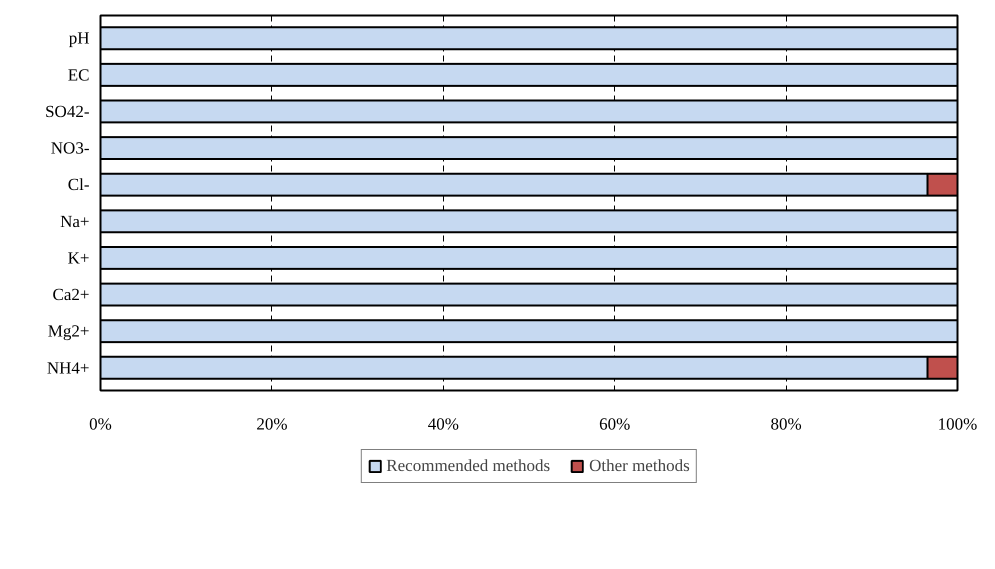 This screenshot has height=569, width=995. What do you see at coordinates (68, 368) in the screenshot?
I see `y-tick-label: NH4+` at bounding box center [68, 368].